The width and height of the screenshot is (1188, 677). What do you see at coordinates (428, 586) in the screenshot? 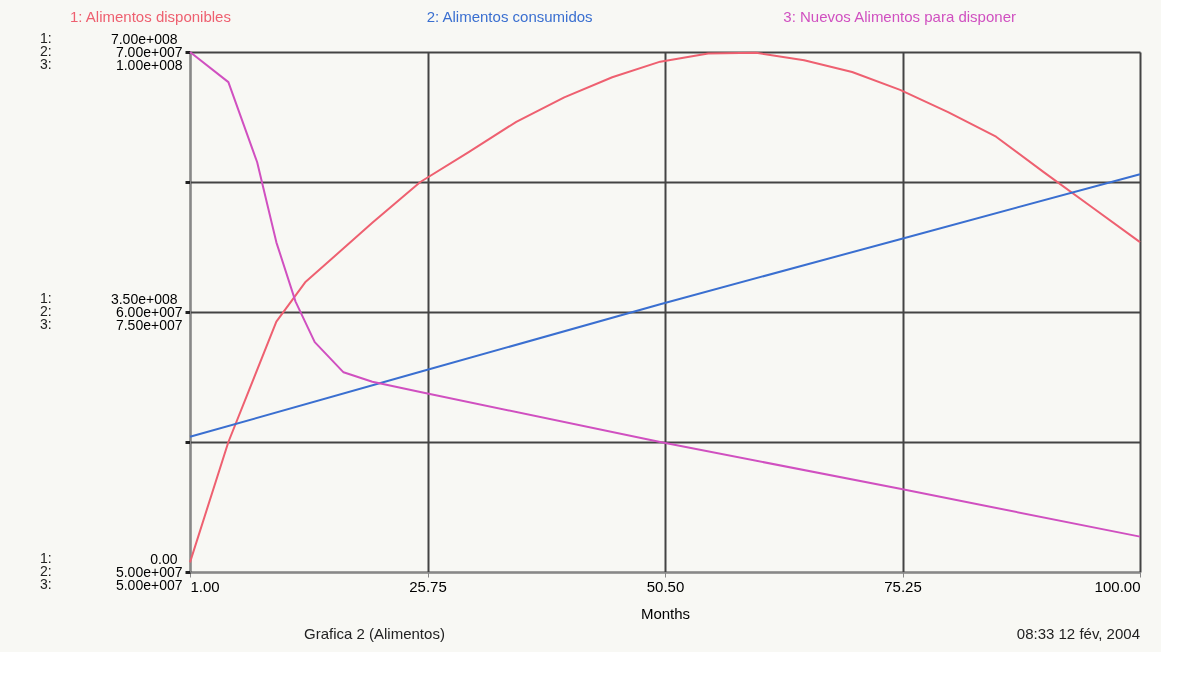
I see `x-tick-label: 25.75` at bounding box center [428, 586].